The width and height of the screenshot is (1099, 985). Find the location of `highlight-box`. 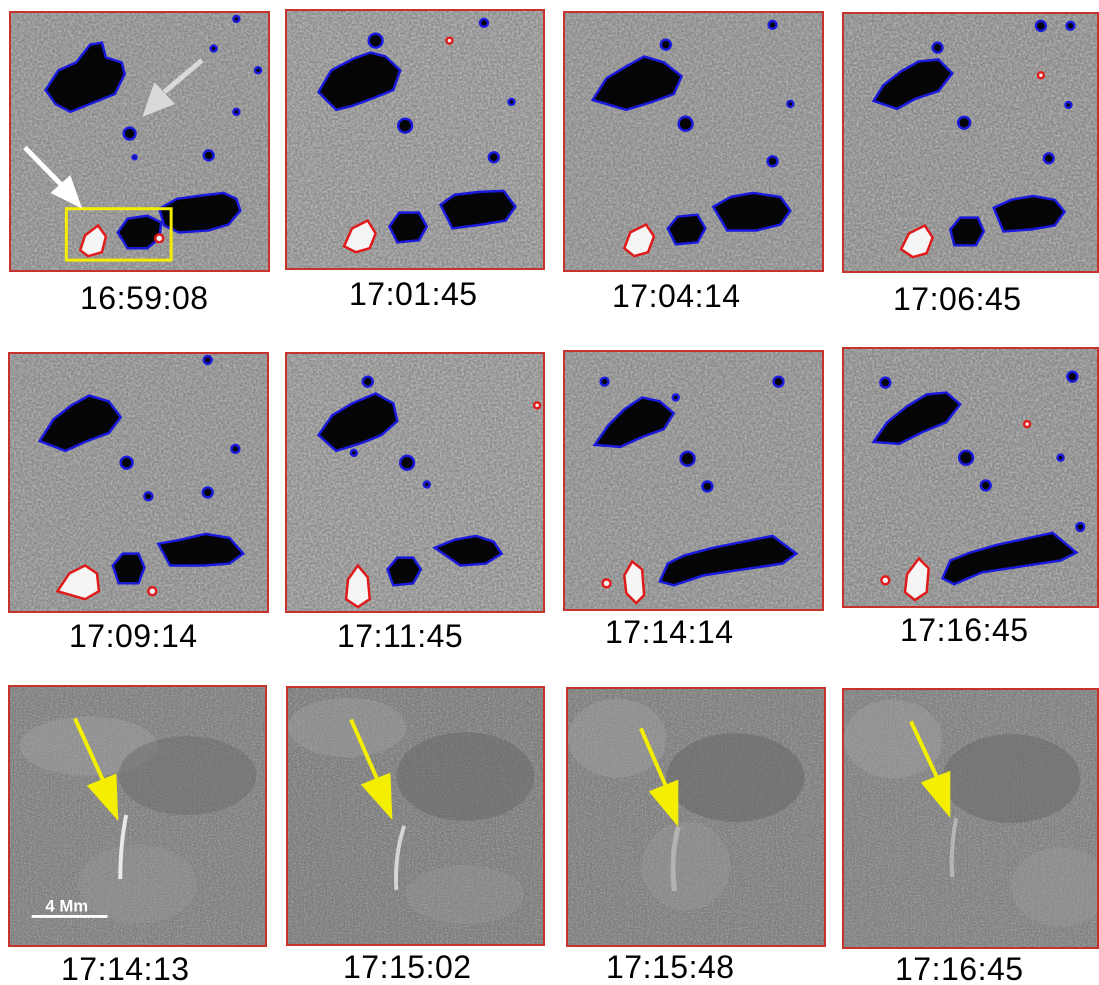

highlight-box is located at coordinates (118, 234).